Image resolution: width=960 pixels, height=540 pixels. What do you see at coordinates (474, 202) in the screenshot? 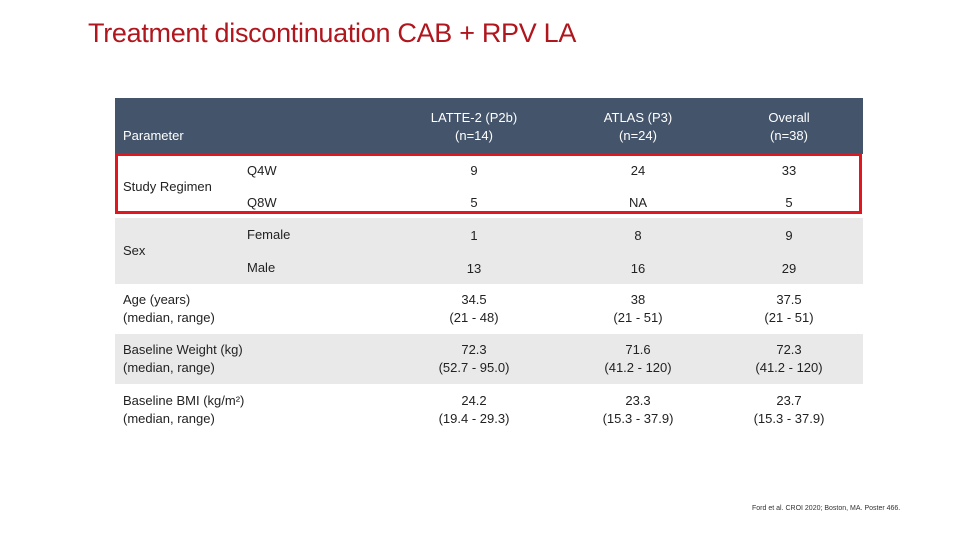
I see `cell-q8w-latte2: 5` at bounding box center [474, 202].